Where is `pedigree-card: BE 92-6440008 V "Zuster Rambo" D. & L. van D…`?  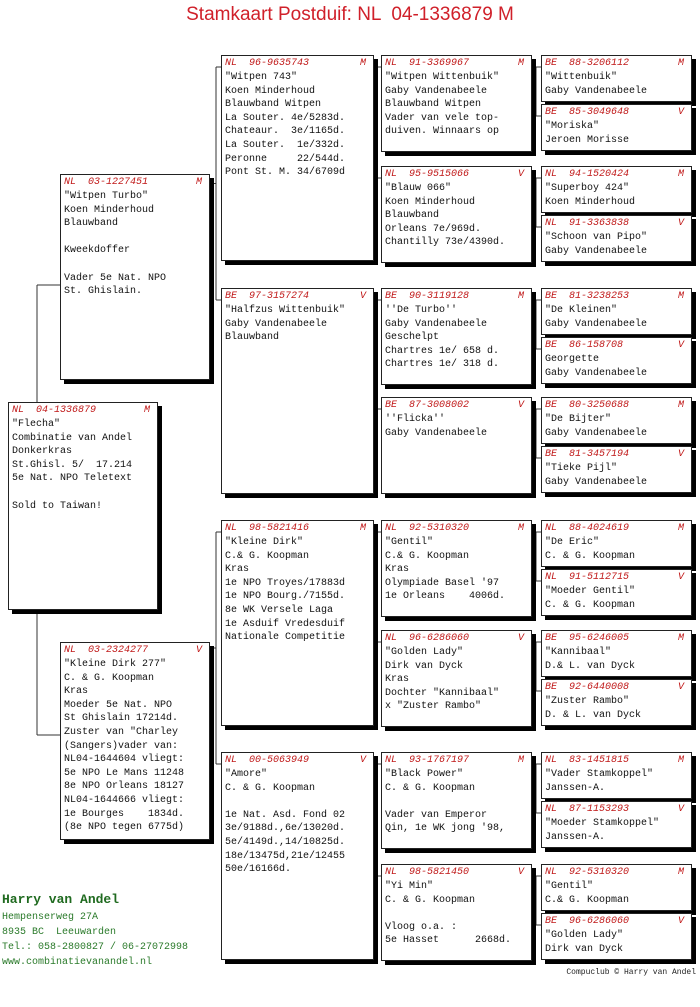 pedigree-card: BE 92-6440008 V "Zuster Rambo" D. & L. van D… is located at coordinates (616, 702).